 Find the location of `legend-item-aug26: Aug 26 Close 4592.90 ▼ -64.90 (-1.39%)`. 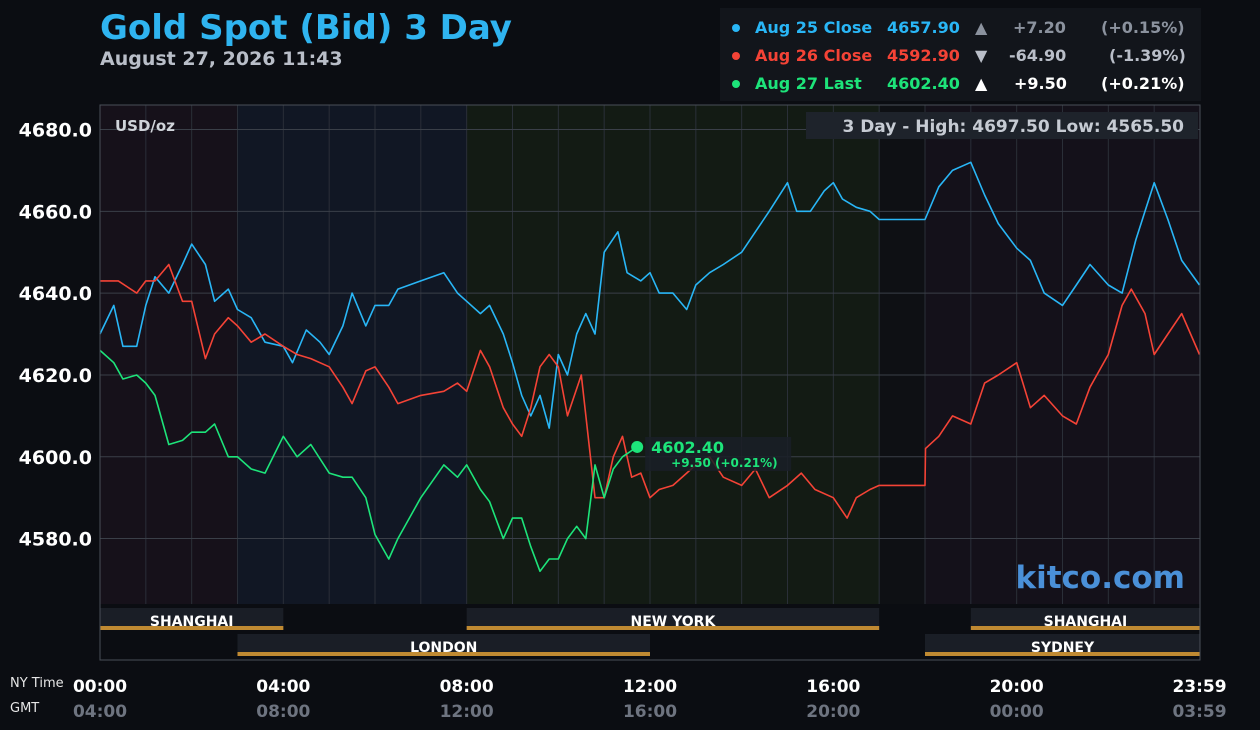

legend-item-aug26: Aug 26 Close 4592.90 ▼ -64.90 (-1.39%) is located at coordinates (960, 60).